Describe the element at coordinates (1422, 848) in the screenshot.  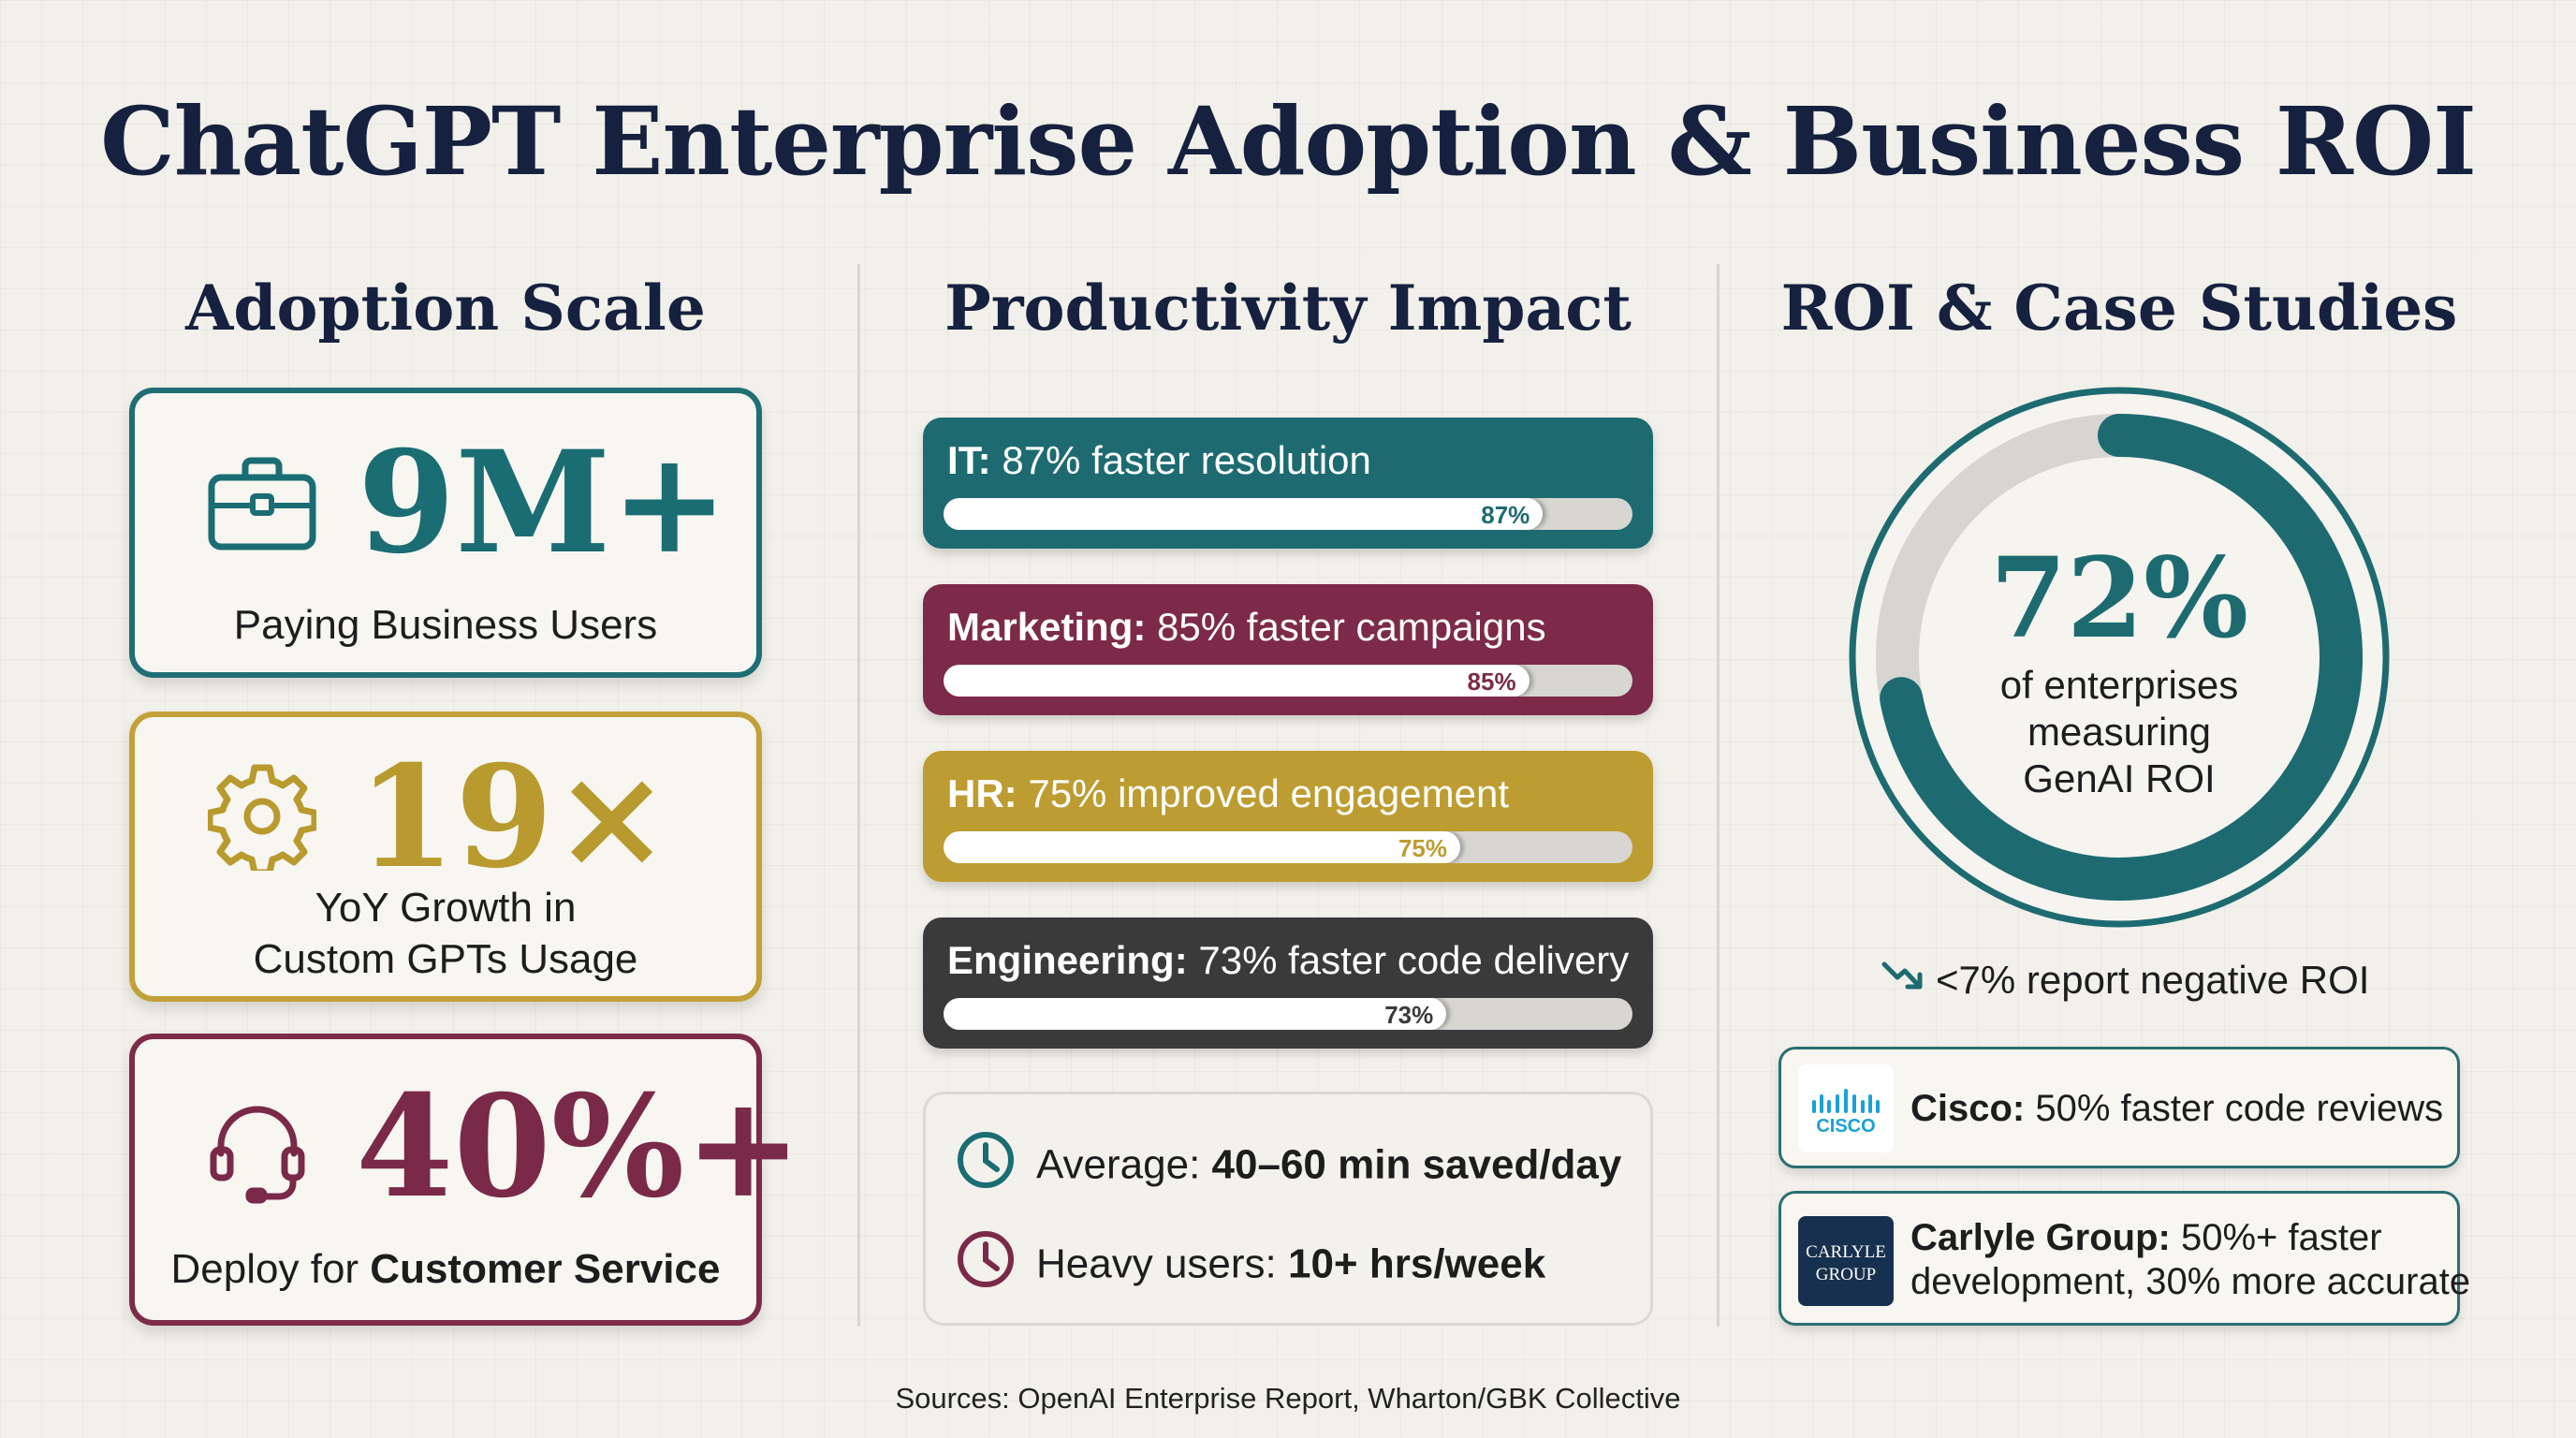
I see `bar-hr-value-label: 75%` at that location.